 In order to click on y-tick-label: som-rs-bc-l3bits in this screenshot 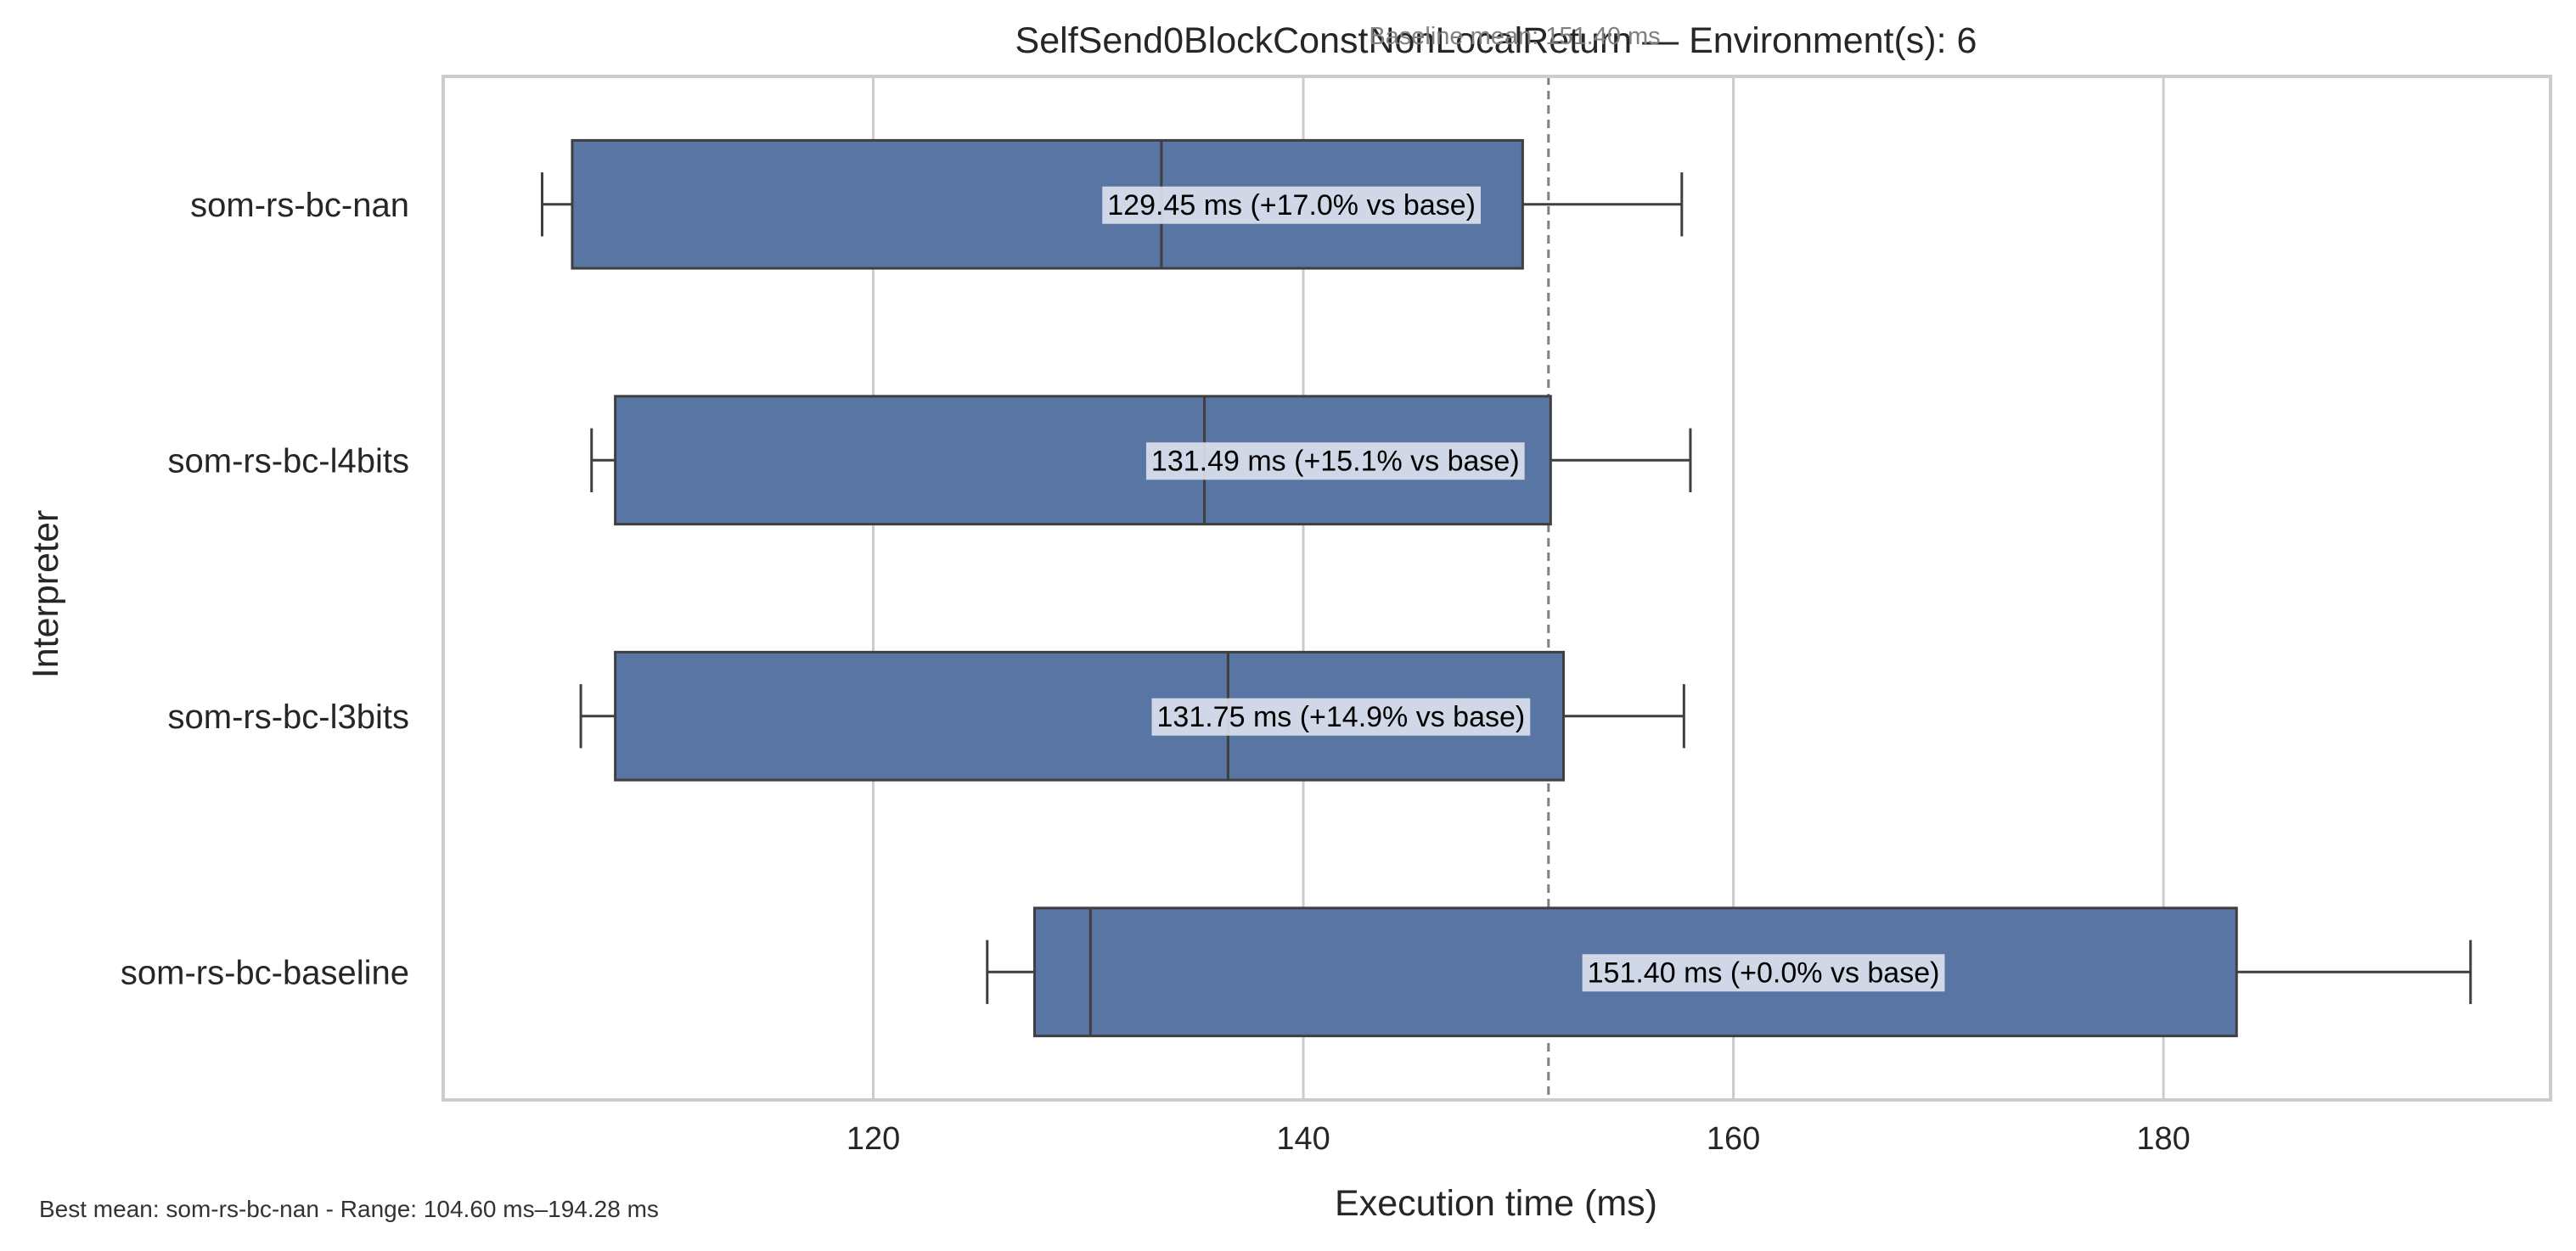, I will do `click(288, 717)`.